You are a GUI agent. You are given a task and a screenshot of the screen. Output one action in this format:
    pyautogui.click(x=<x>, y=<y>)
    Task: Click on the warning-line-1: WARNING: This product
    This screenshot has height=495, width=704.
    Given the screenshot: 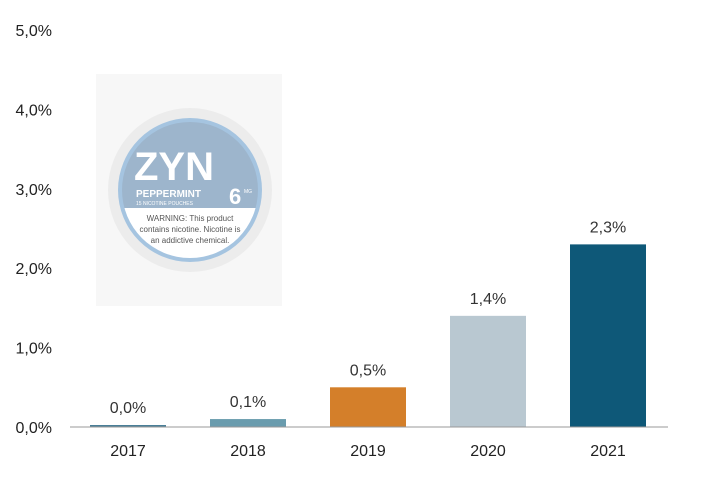 What is the action you would take?
    pyautogui.click(x=190, y=218)
    